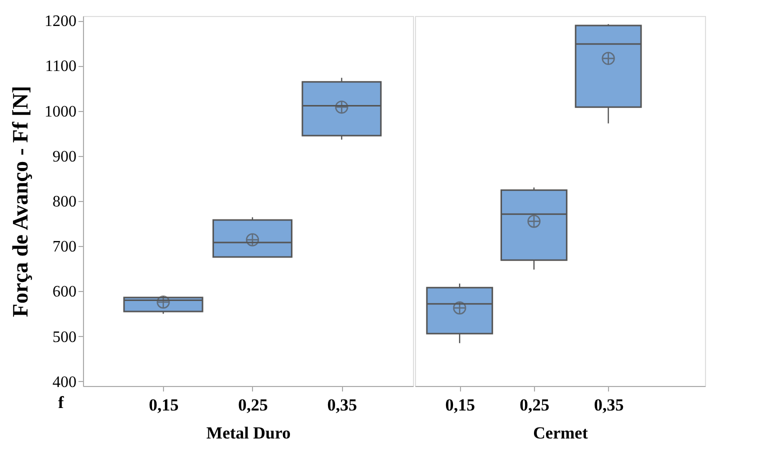 The image size is (763, 457). What do you see at coordinates (60, 111) in the screenshot?
I see `y-tick-label: 1000` at bounding box center [60, 111].